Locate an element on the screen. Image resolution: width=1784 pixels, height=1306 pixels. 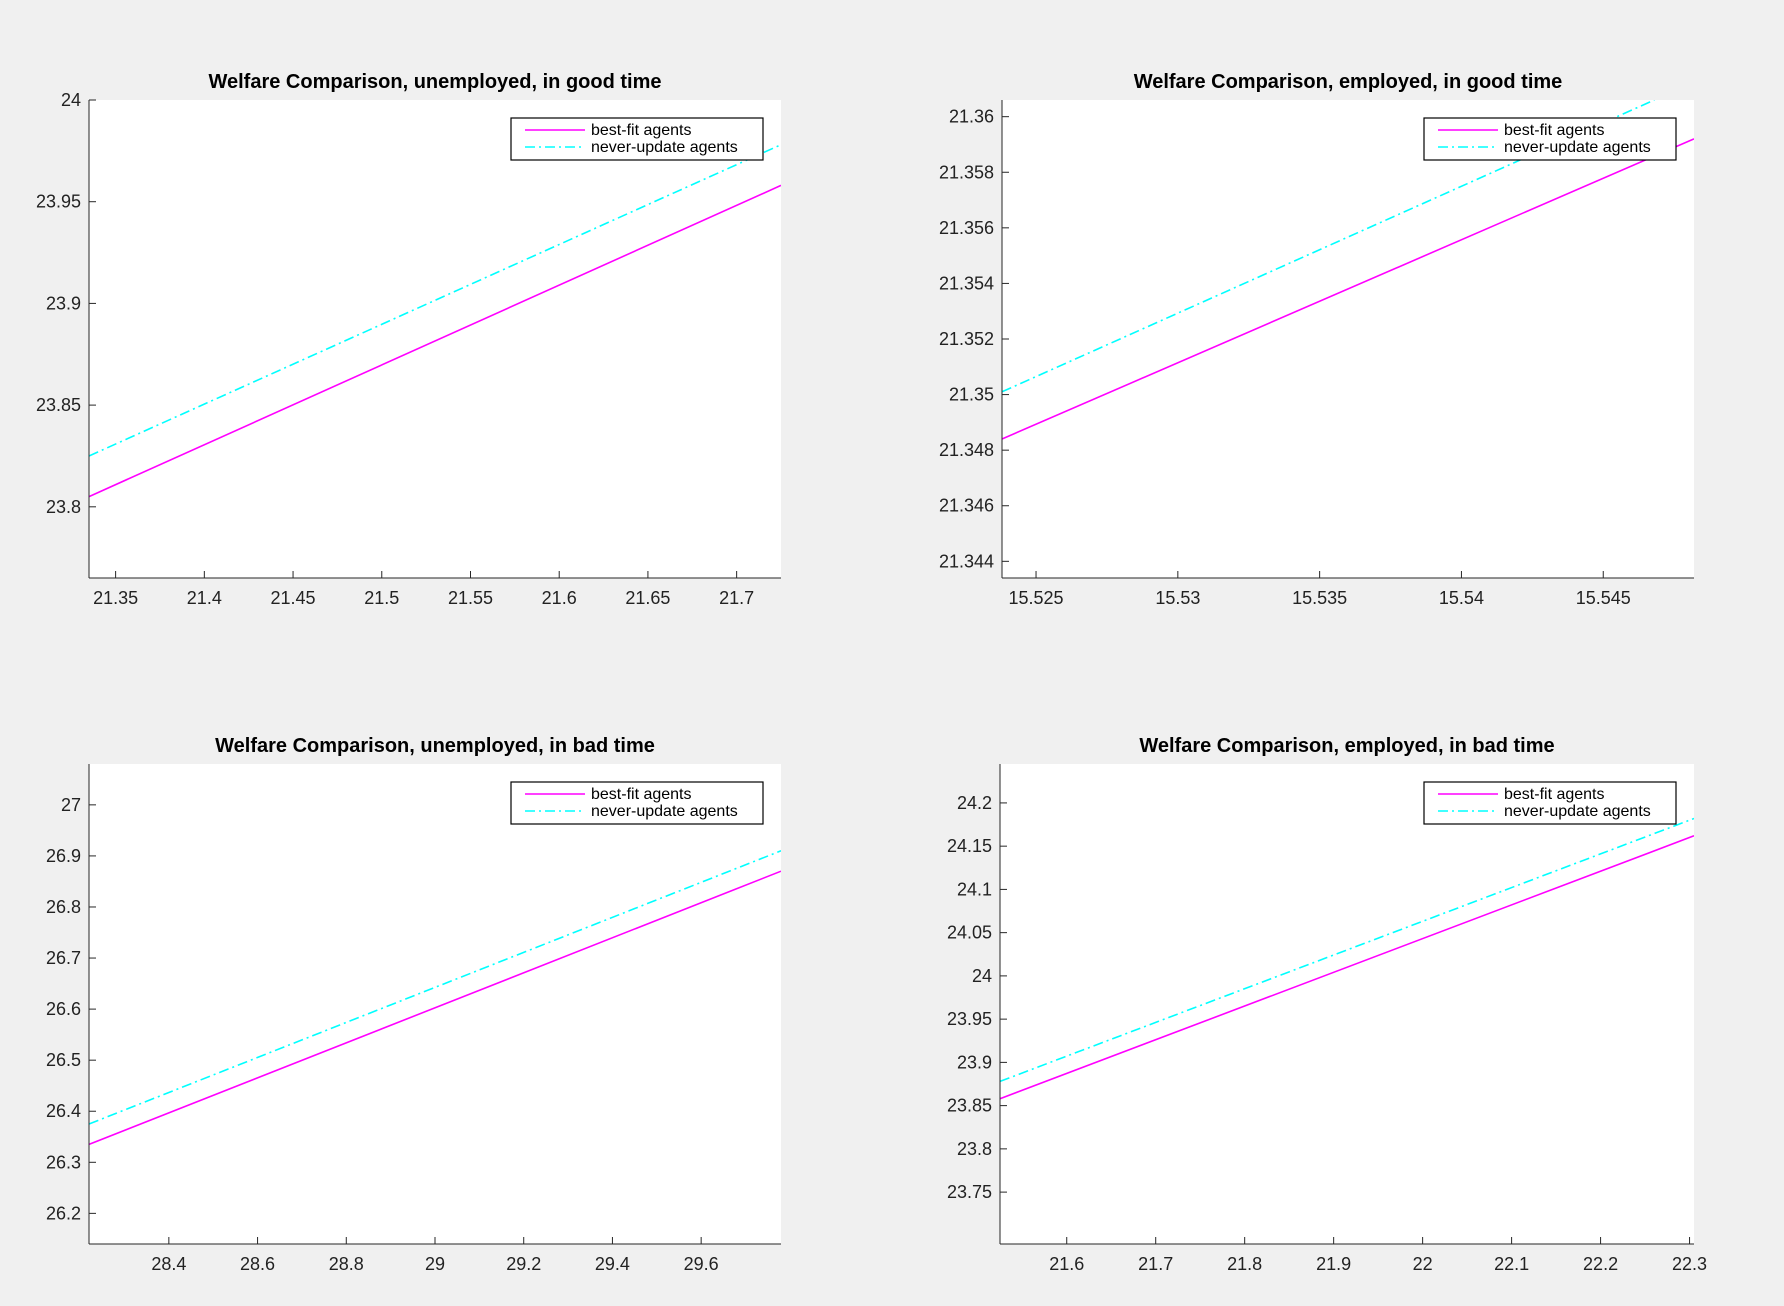
y-tick-label: 21.35 is located at coordinates (971, 395).